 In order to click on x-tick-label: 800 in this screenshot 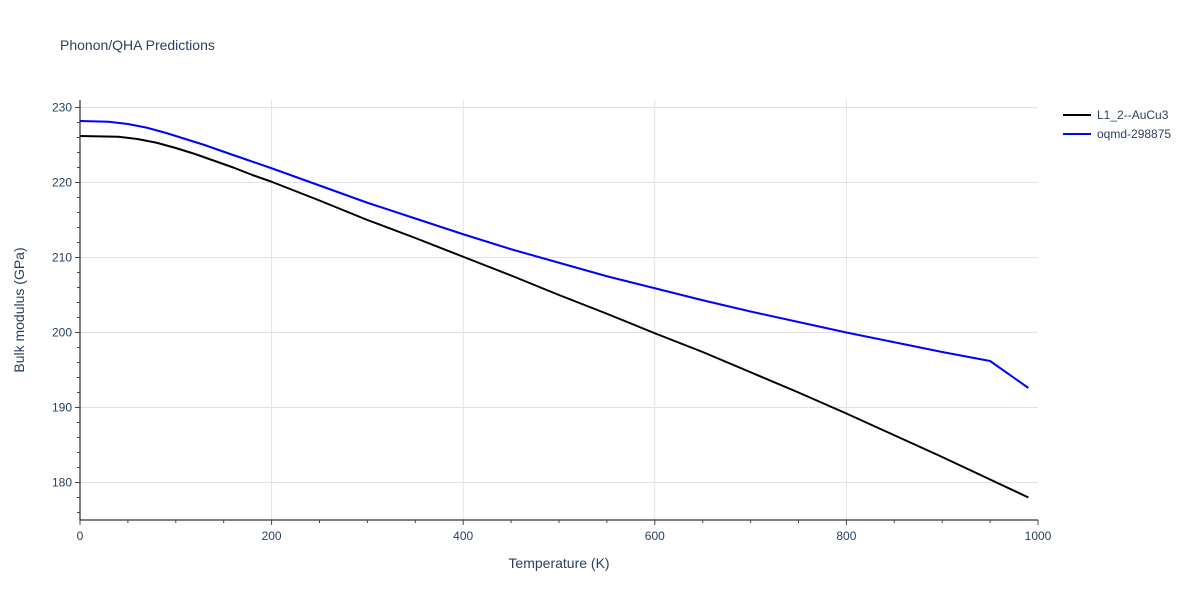, I will do `click(846, 536)`.